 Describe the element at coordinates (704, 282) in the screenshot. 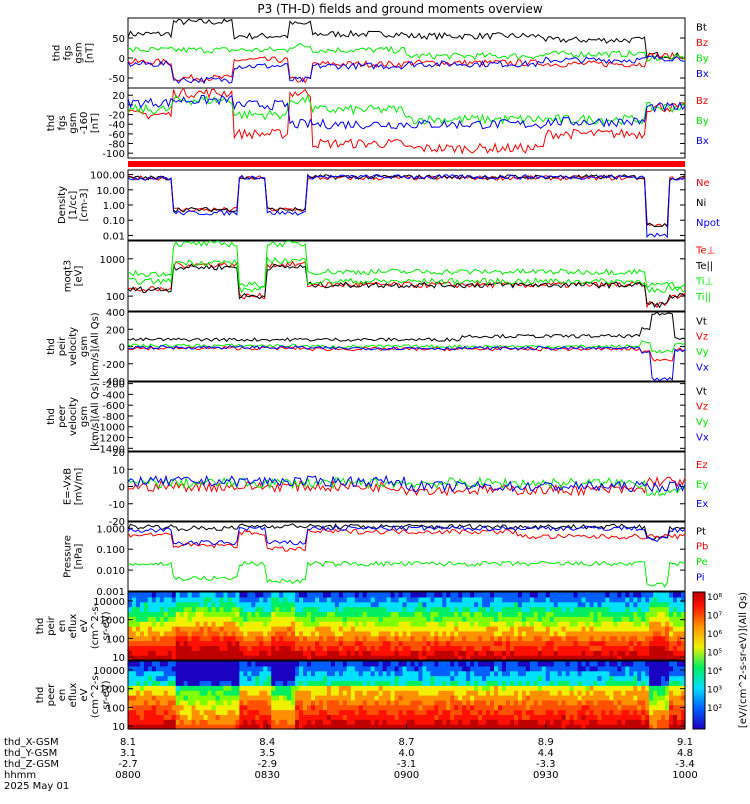

I see `legend-label-Ti⊥: Ti⊥` at that location.